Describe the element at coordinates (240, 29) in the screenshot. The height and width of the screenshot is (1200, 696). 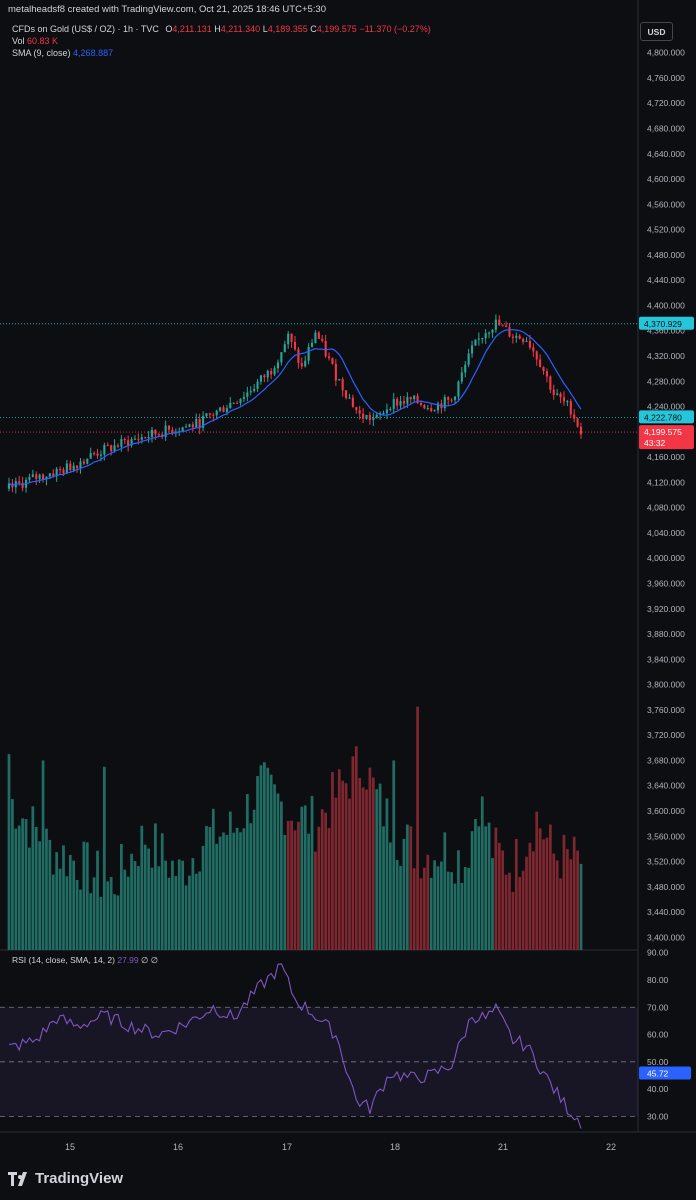
I see `high-value: 4,211.340` at that location.